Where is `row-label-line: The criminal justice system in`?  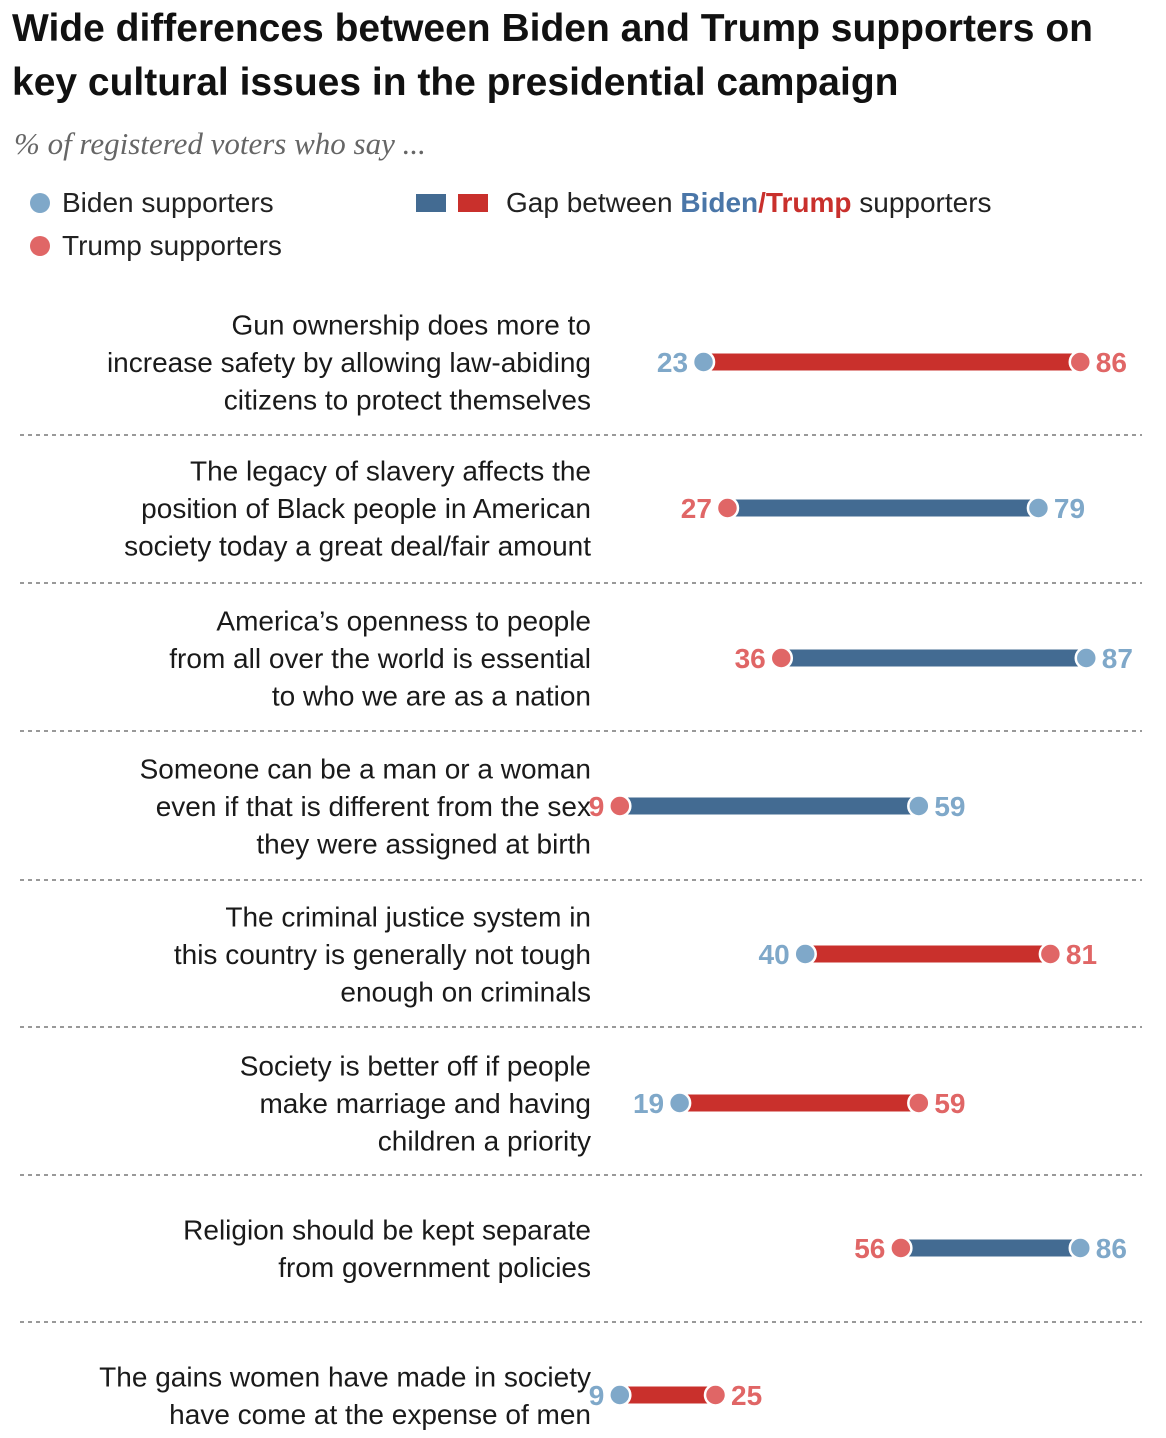 row-label-line: The criminal justice system in is located at coordinates (408, 917).